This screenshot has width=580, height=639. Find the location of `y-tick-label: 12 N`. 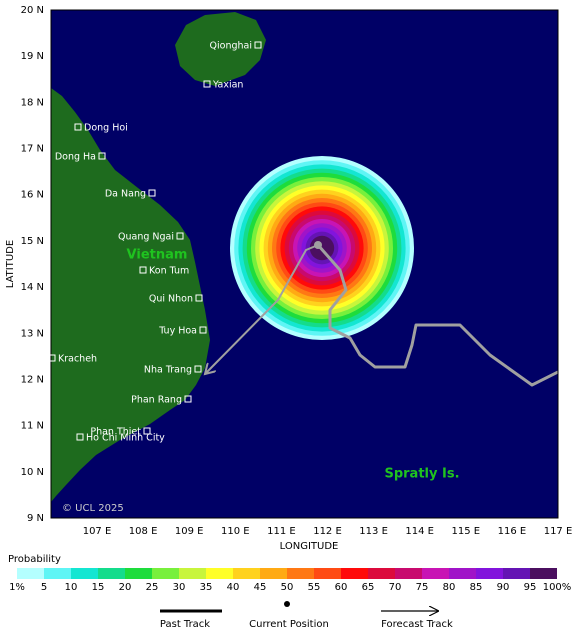

y-tick-label: 12 N is located at coordinates (32, 379).